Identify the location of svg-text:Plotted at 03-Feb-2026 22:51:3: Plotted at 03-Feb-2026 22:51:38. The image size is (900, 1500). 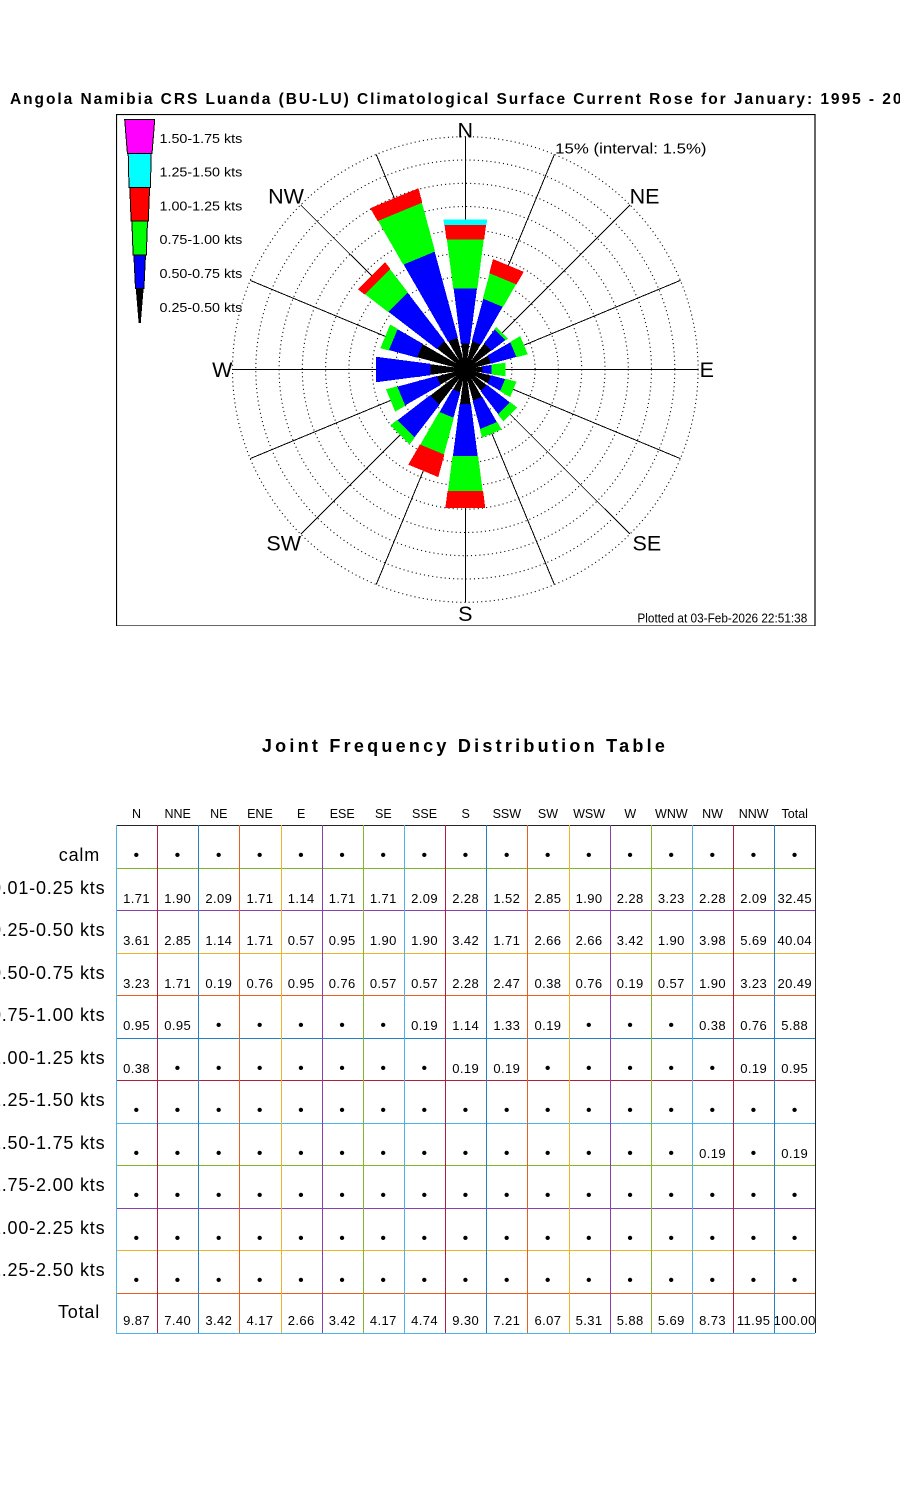
(723, 618).